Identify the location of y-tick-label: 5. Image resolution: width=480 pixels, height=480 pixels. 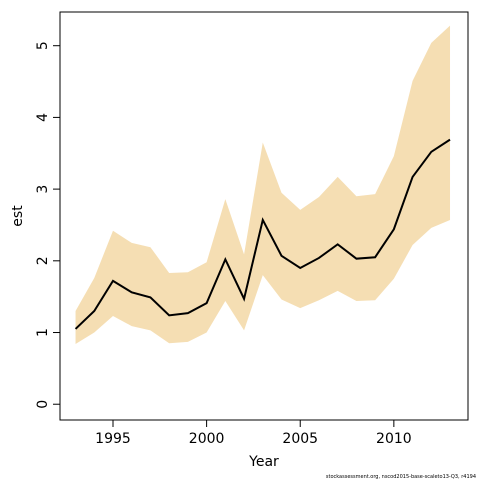
(43, 45).